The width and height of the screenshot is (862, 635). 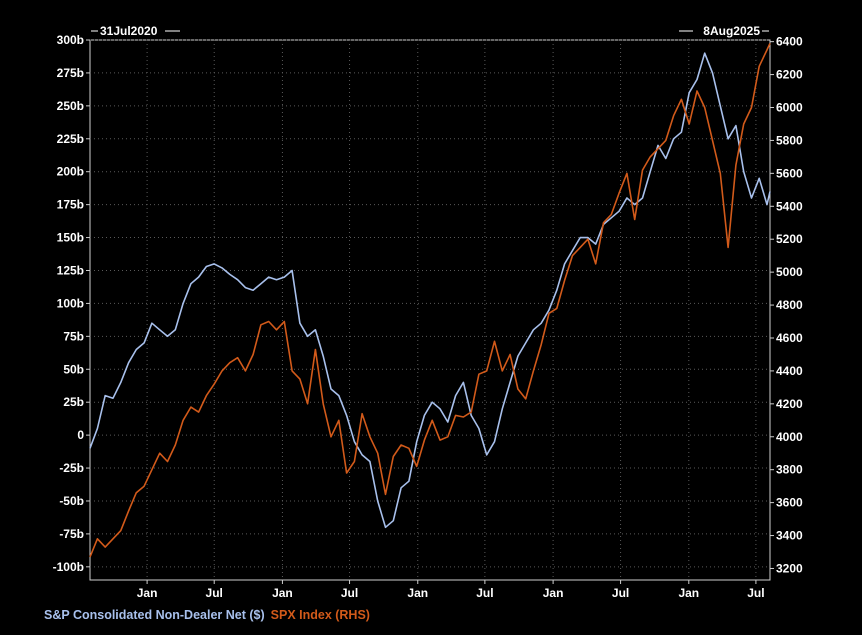 What do you see at coordinates (789, 503) in the screenshot?
I see `right-tick-label: 3600` at bounding box center [789, 503].